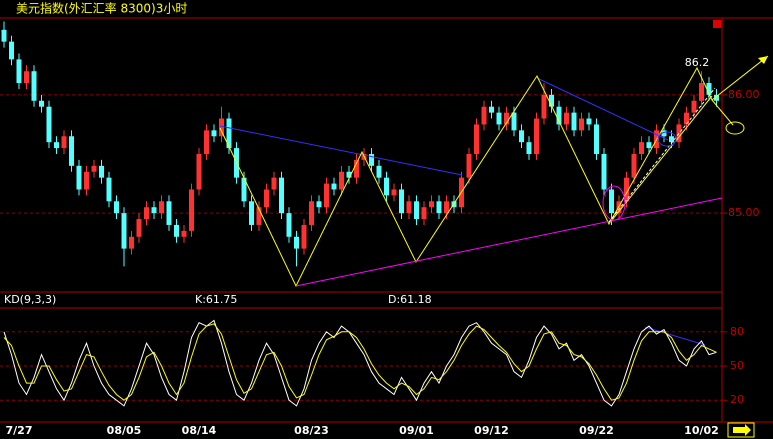  Describe the element at coordinates (101, 8) in the screenshot. I see `chart-title: 美元指数(外汇汇率 8300)3小时` at that location.